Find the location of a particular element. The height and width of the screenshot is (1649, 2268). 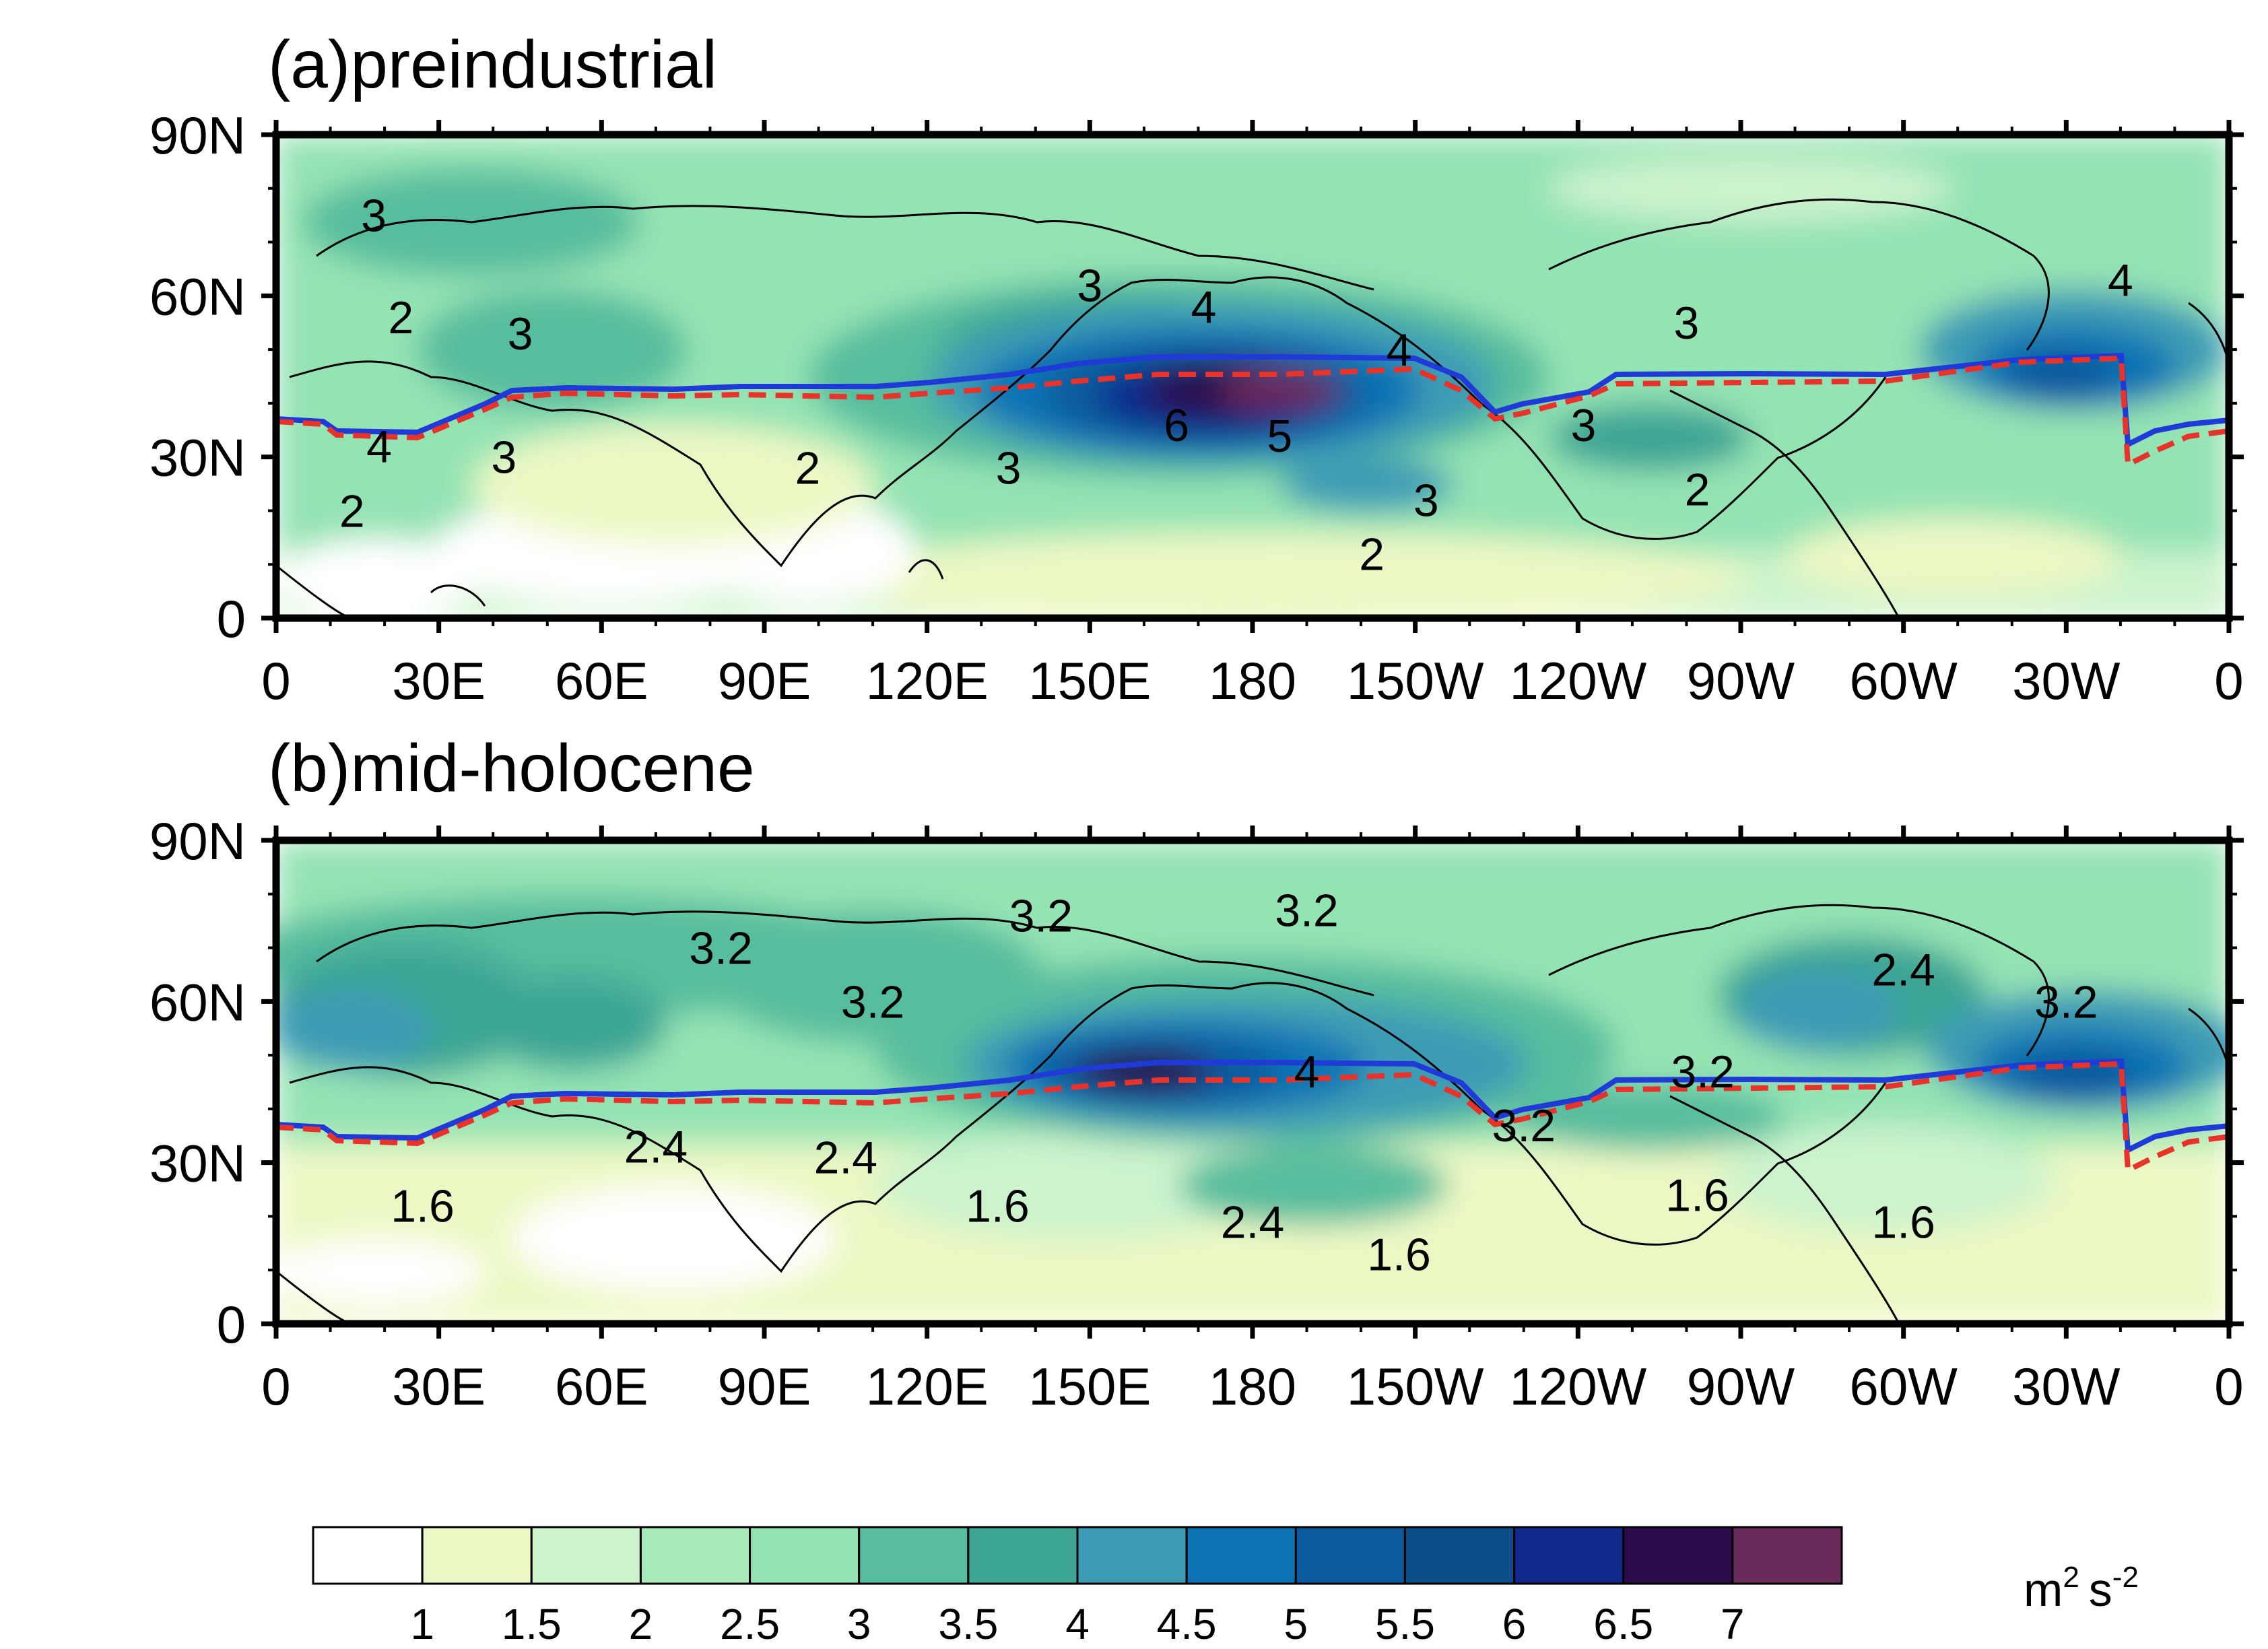

colorbar-unit: m2 s-2 is located at coordinates (2081, 1588).